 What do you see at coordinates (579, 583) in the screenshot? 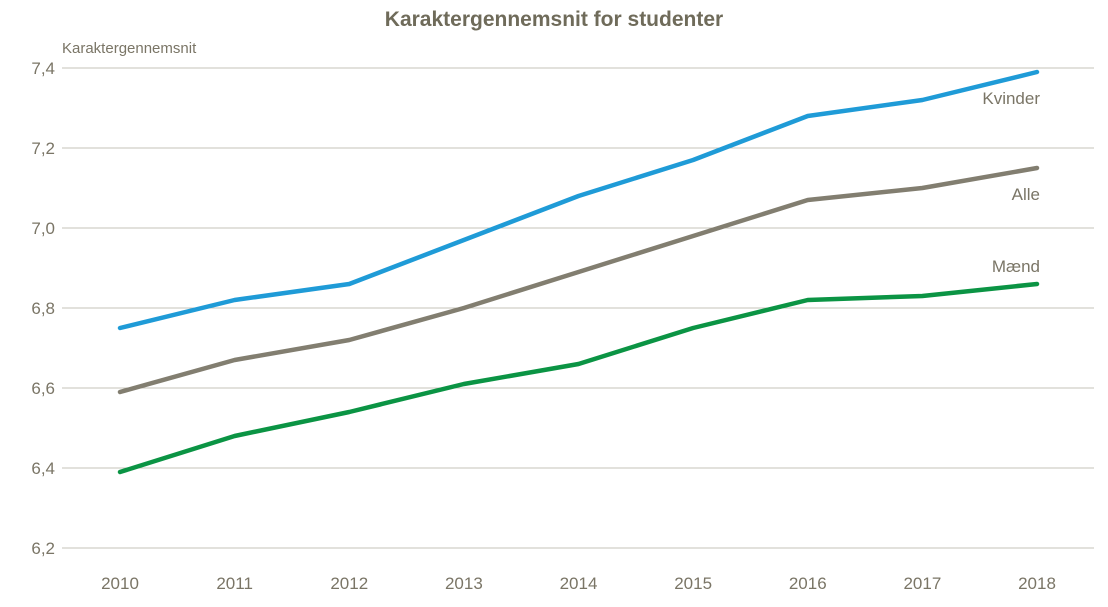
I see `x-tick-label: 2014` at bounding box center [579, 583].